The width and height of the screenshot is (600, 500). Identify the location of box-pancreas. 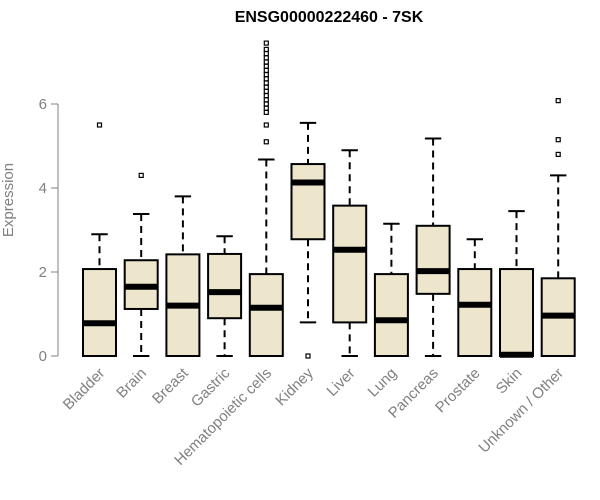
(433, 247).